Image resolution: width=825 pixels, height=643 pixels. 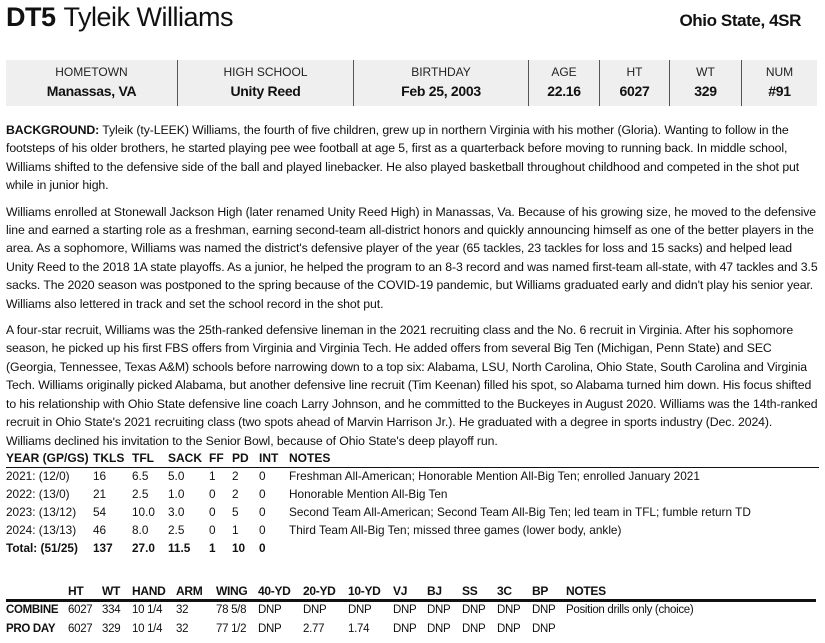 What do you see at coordinates (100, 530) in the screenshot?
I see `stat-cell: 46` at bounding box center [100, 530].